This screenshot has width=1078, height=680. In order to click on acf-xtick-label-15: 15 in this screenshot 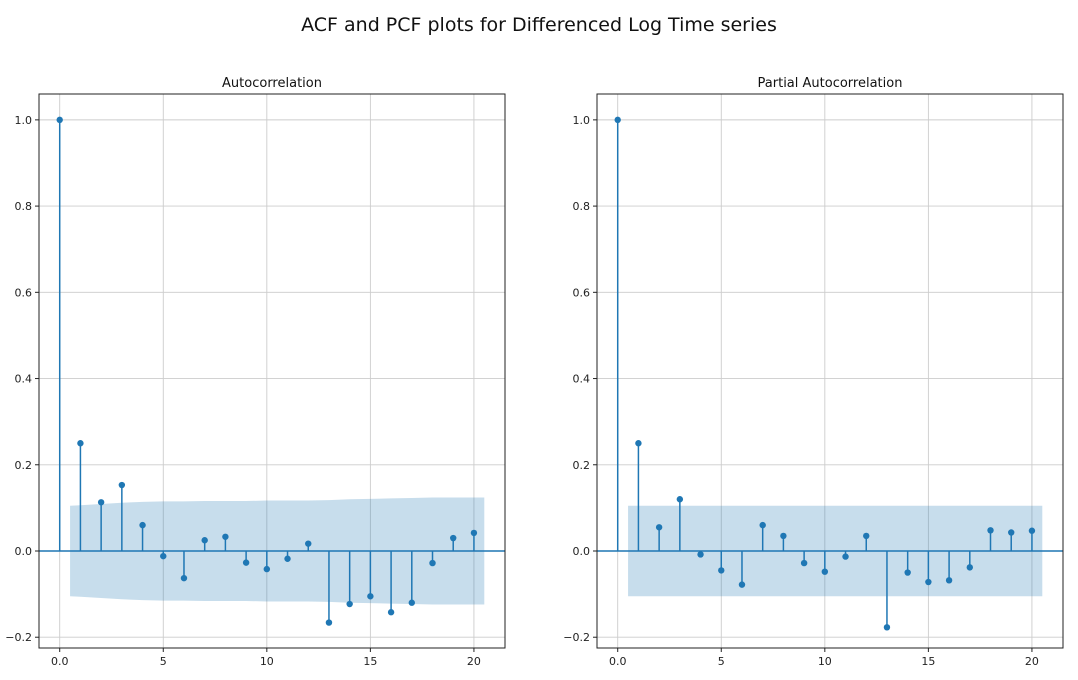, I will do `click(370, 661)`.